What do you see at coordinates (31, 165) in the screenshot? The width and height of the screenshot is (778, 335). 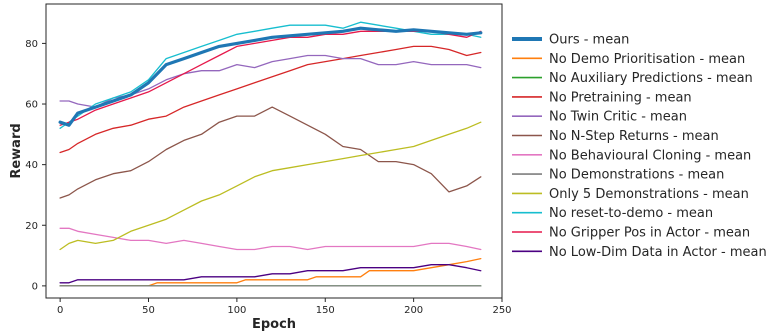 I see `y-tick-label: 40` at bounding box center [31, 165].